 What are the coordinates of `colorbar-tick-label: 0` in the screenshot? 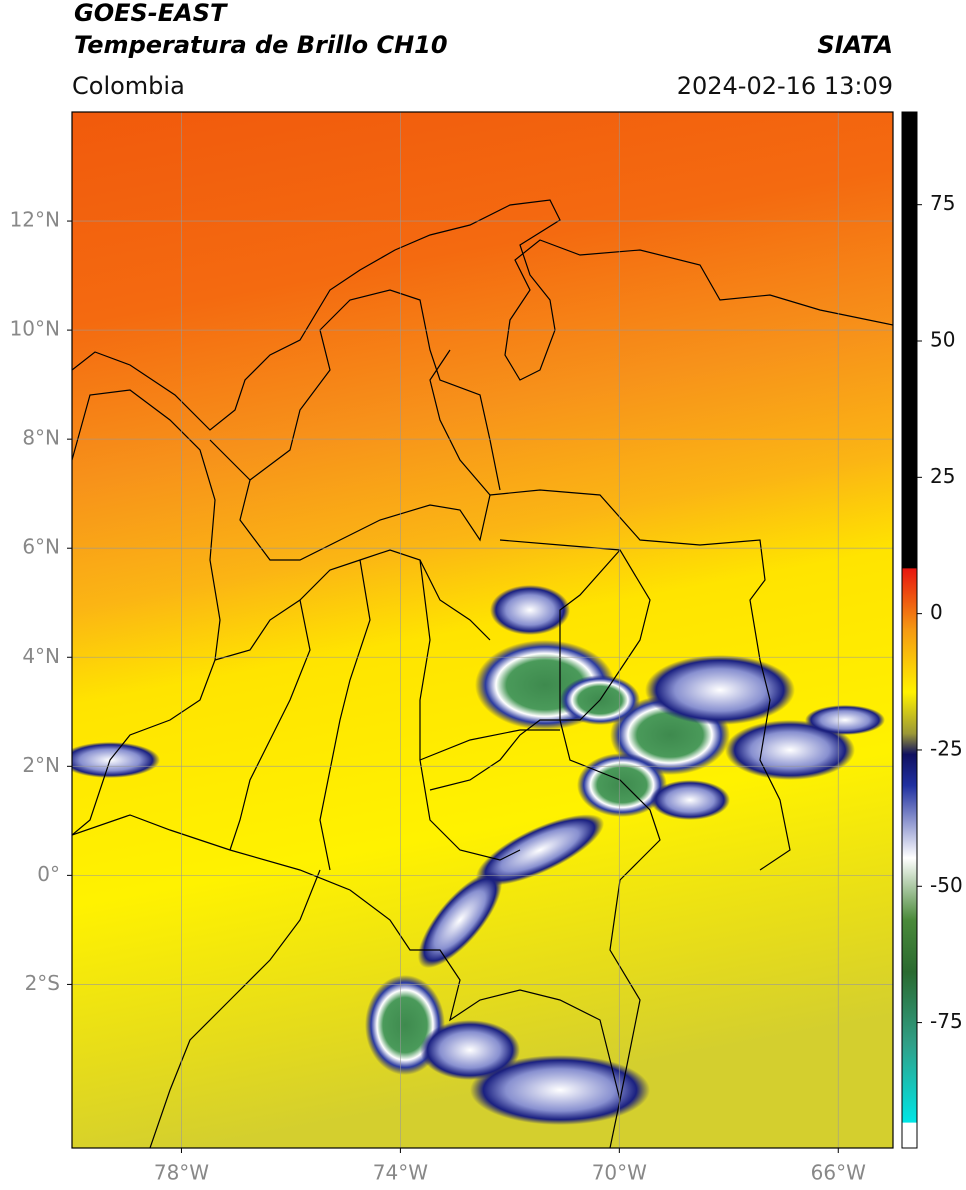 It's located at (936, 612).